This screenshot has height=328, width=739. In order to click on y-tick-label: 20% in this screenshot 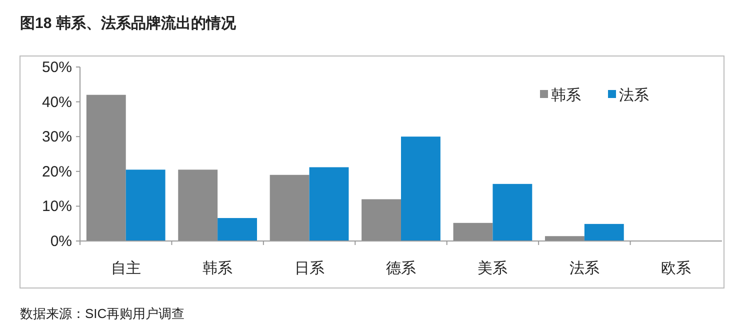, I will do `click(57, 171)`.